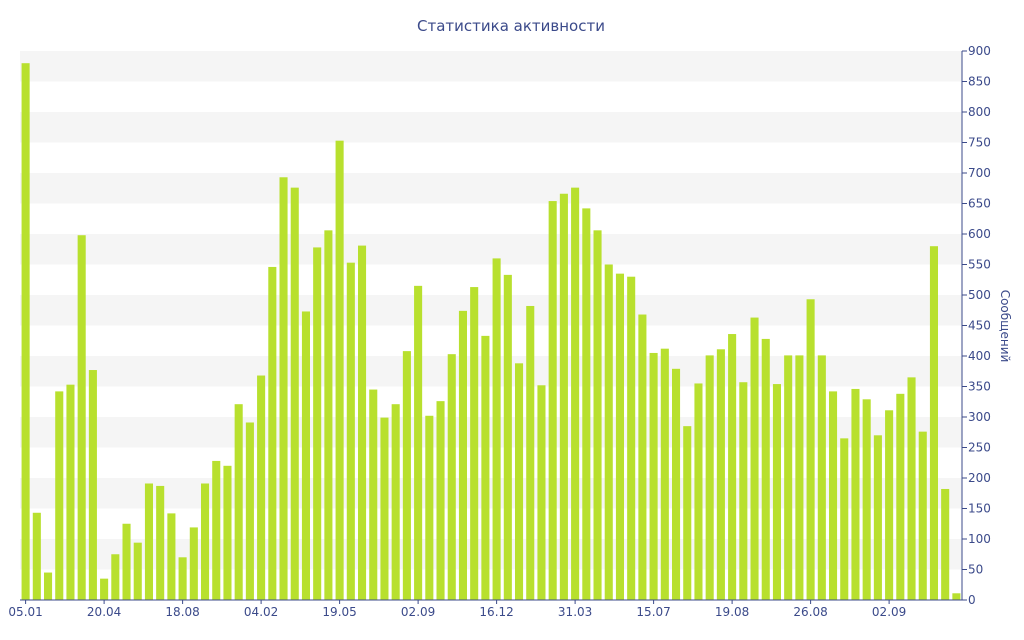 The image size is (1024, 640). Describe the element at coordinates (979, 51) in the screenshot. I see `y-tick-label: 900` at that location.